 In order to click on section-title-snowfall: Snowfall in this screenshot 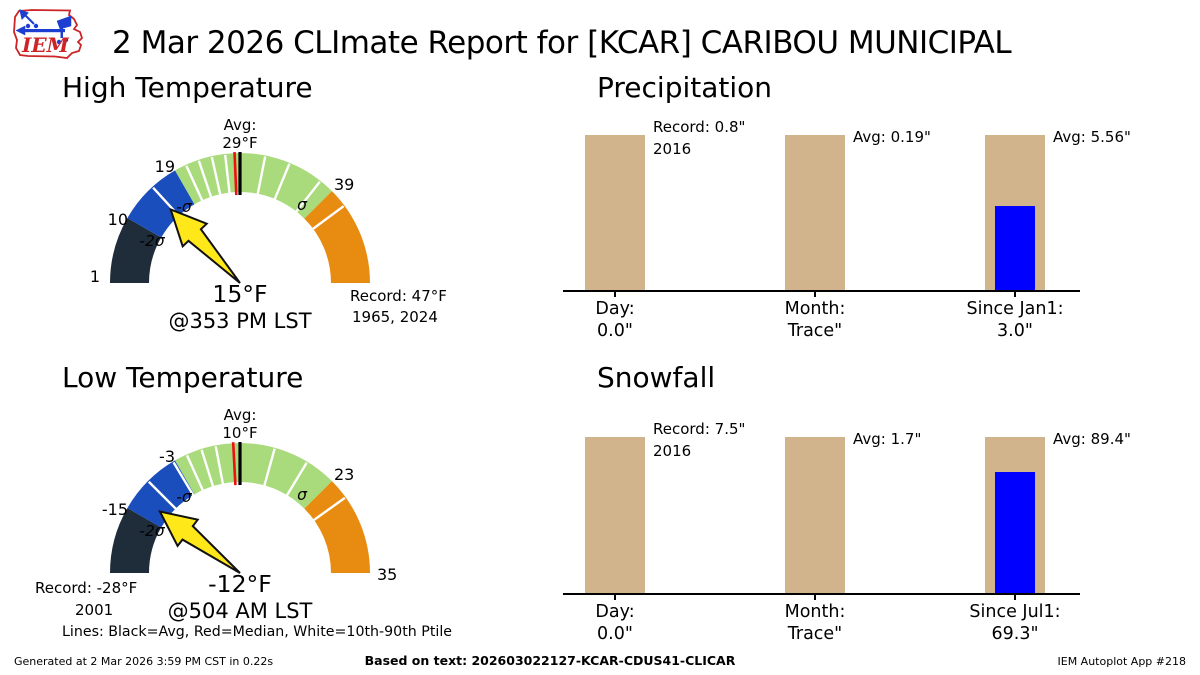, I will do `click(656, 377)`.